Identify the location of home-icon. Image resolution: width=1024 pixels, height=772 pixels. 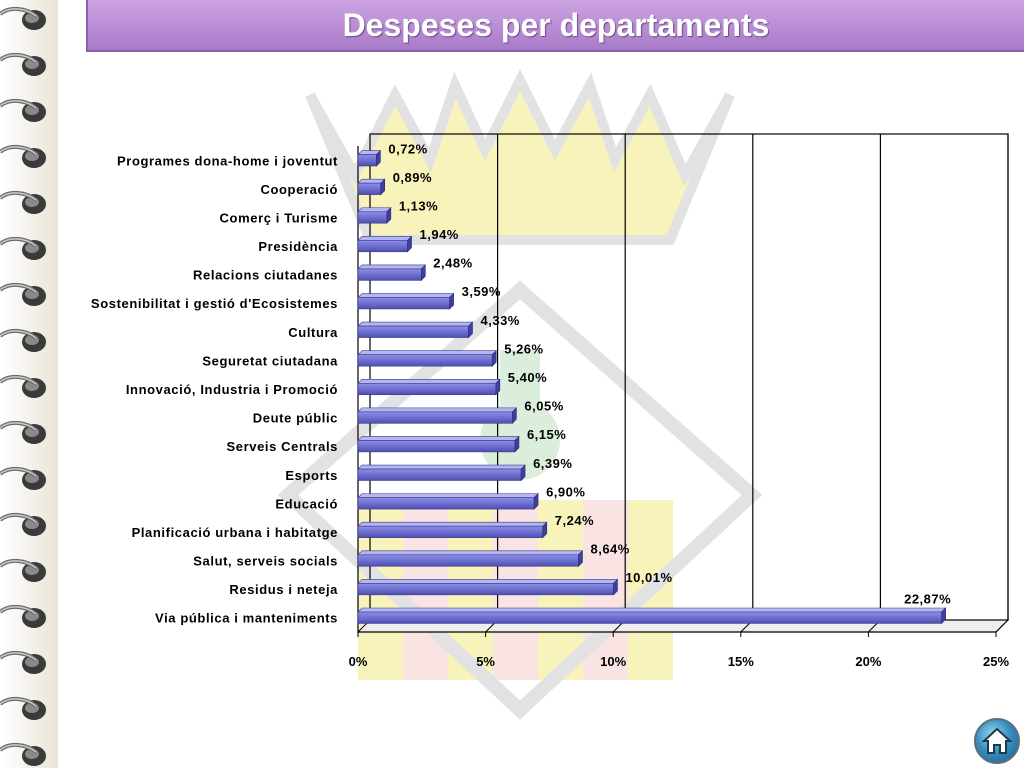
(997, 740).